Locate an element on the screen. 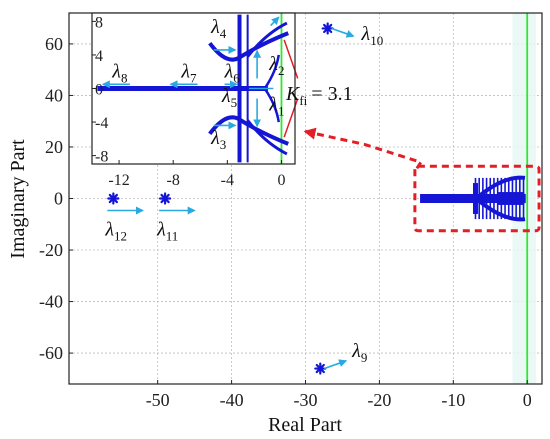 This screenshot has height=439, width=550. x-tick-label: 0 is located at coordinates (527, 400).